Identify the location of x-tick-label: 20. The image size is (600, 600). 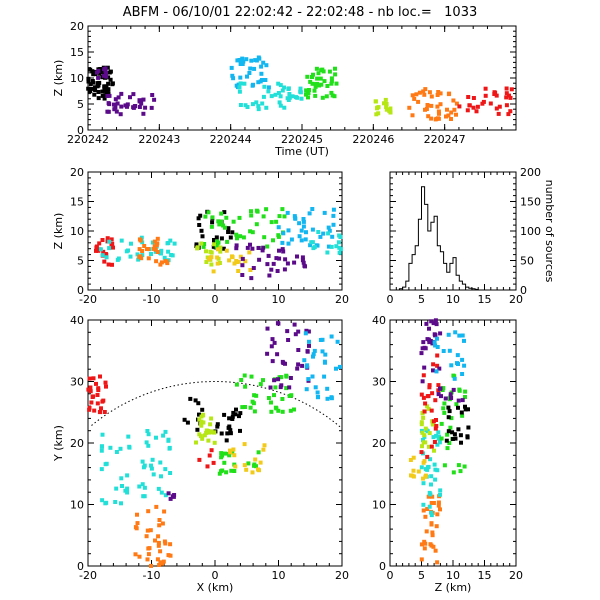
(516, 299).